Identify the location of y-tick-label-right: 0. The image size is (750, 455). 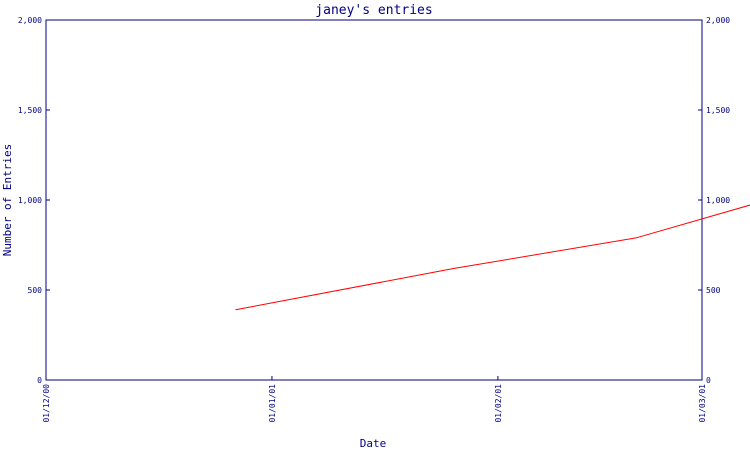
(708, 380).